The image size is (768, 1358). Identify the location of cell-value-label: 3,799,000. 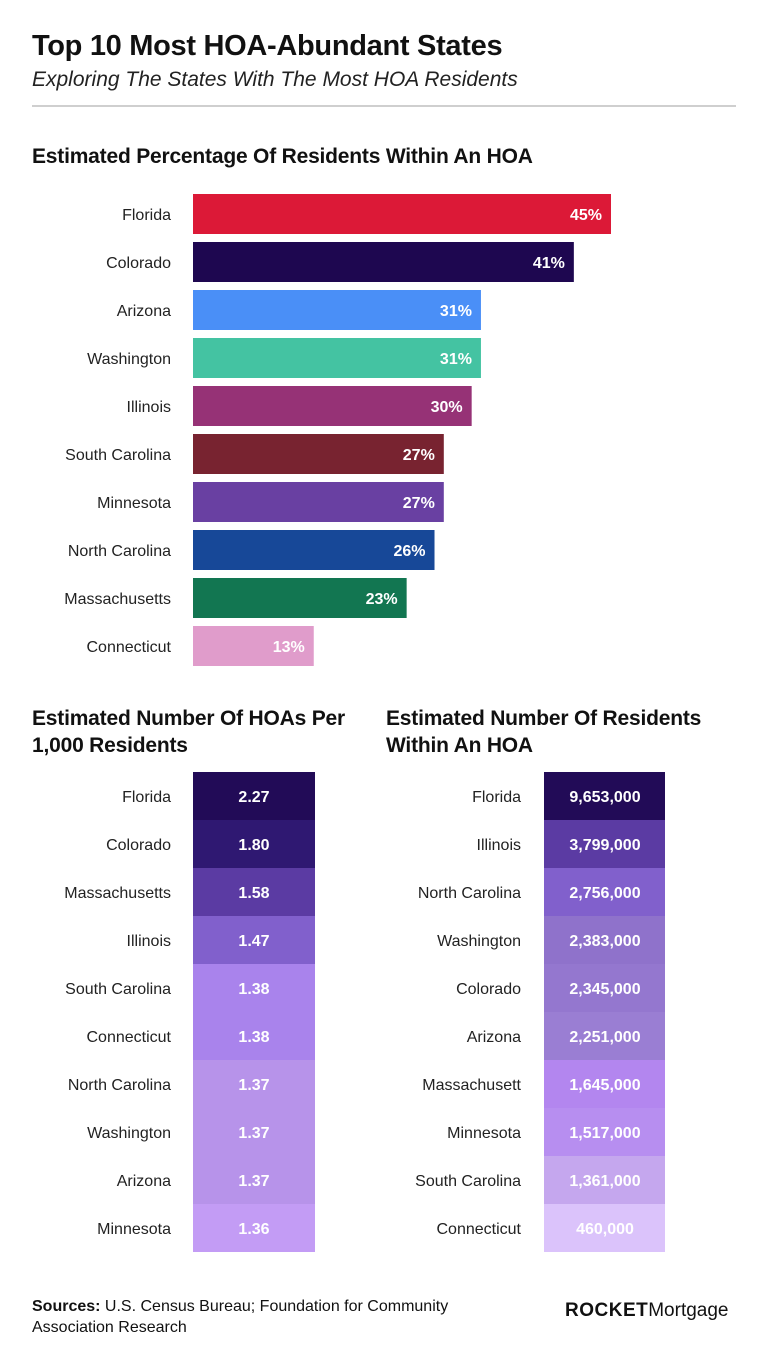
(604, 845).